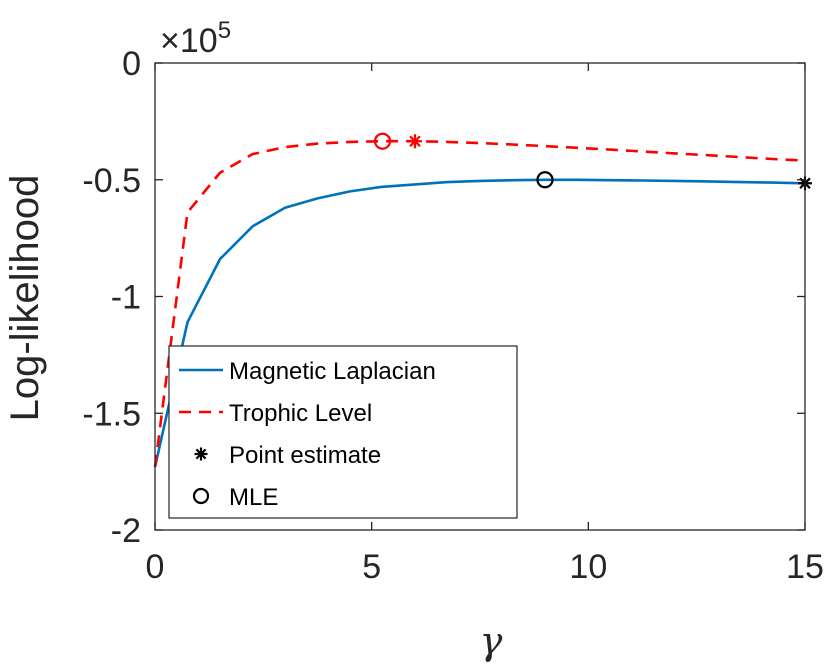 Image resolution: width=830 pixels, height=668 pixels. I want to click on mle-marker-magnetic-laplacian, so click(545, 180).